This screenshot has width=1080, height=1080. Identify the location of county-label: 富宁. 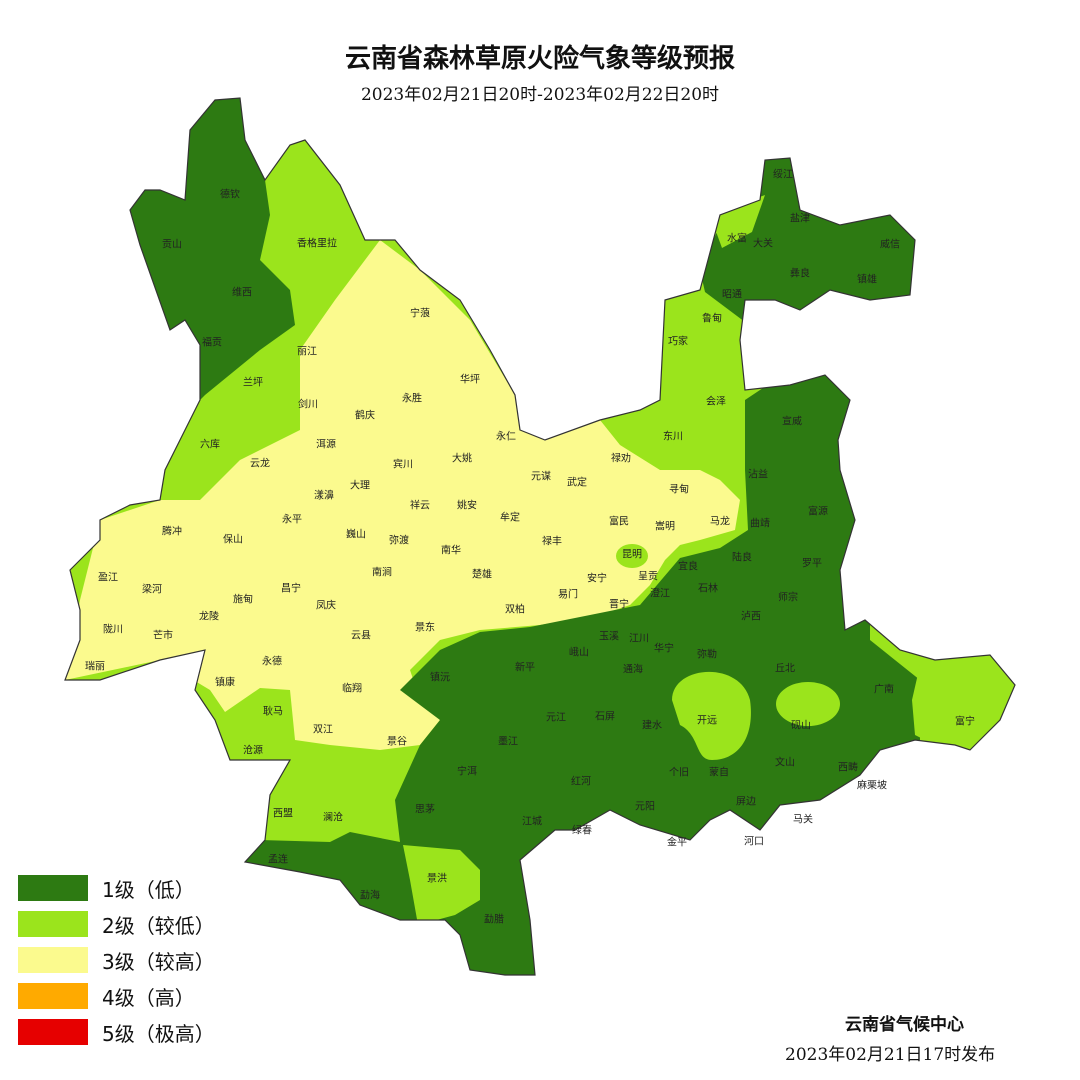
(965, 722).